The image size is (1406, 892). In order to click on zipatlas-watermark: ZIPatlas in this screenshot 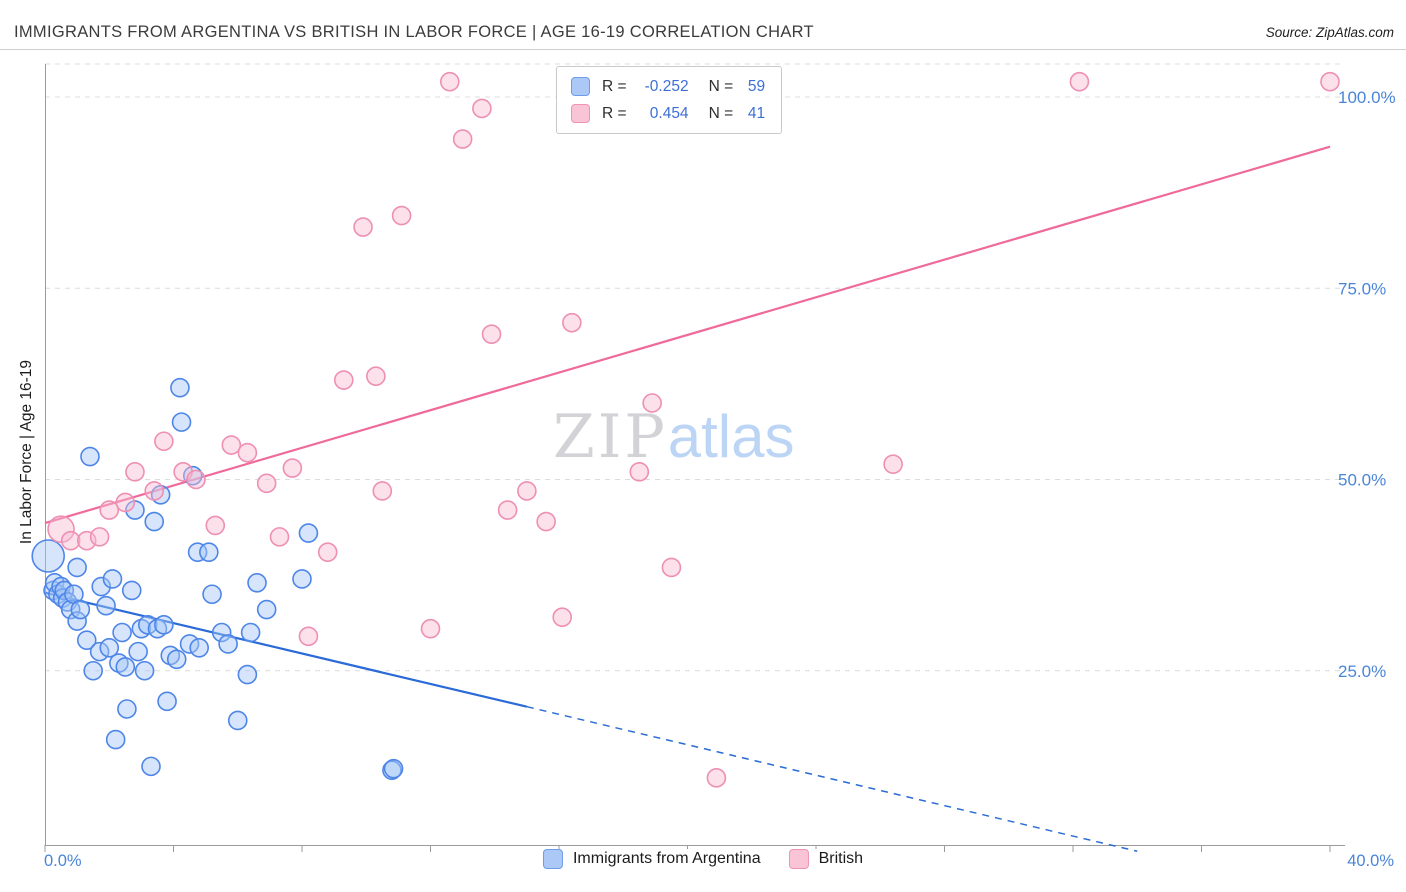, I will do `click(674, 437)`.